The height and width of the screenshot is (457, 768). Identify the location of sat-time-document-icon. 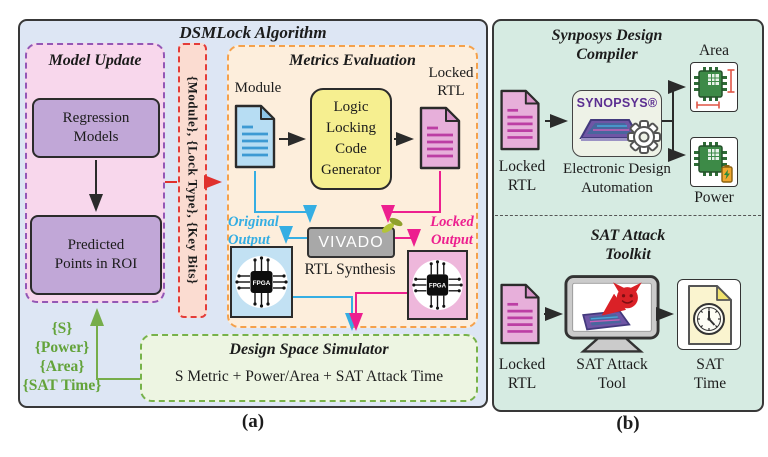
(710, 314).